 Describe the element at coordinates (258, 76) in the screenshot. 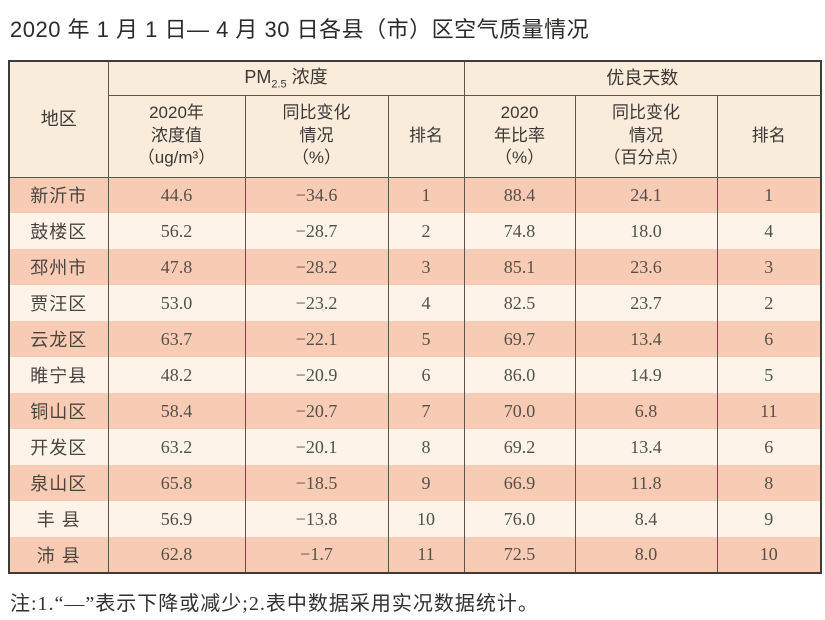

I see `pm-label: PM` at that location.